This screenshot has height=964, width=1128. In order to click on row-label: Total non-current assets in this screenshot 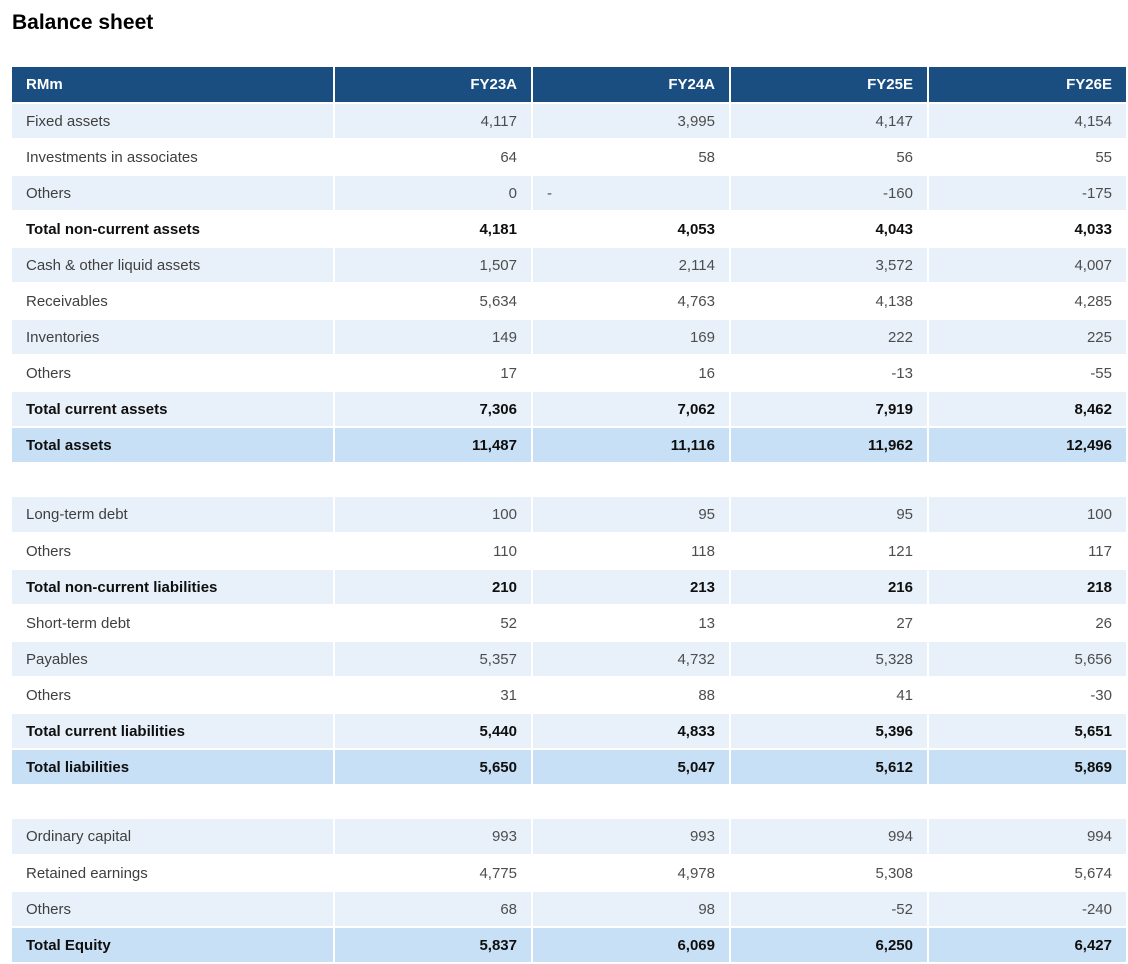, I will do `click(173, 229)`.